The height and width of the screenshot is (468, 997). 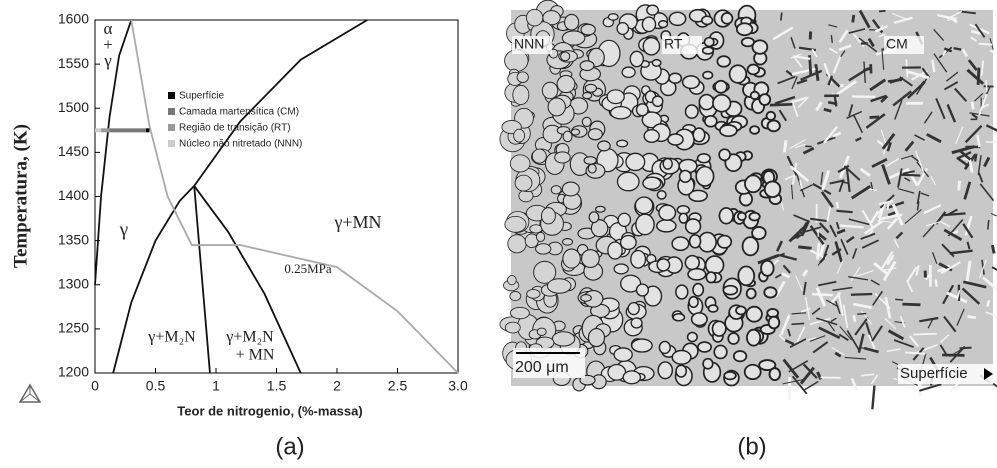 What do you see at coordinates (988, 374) in the screenshot?
I see `arrow` at bounding box center [988, 374].